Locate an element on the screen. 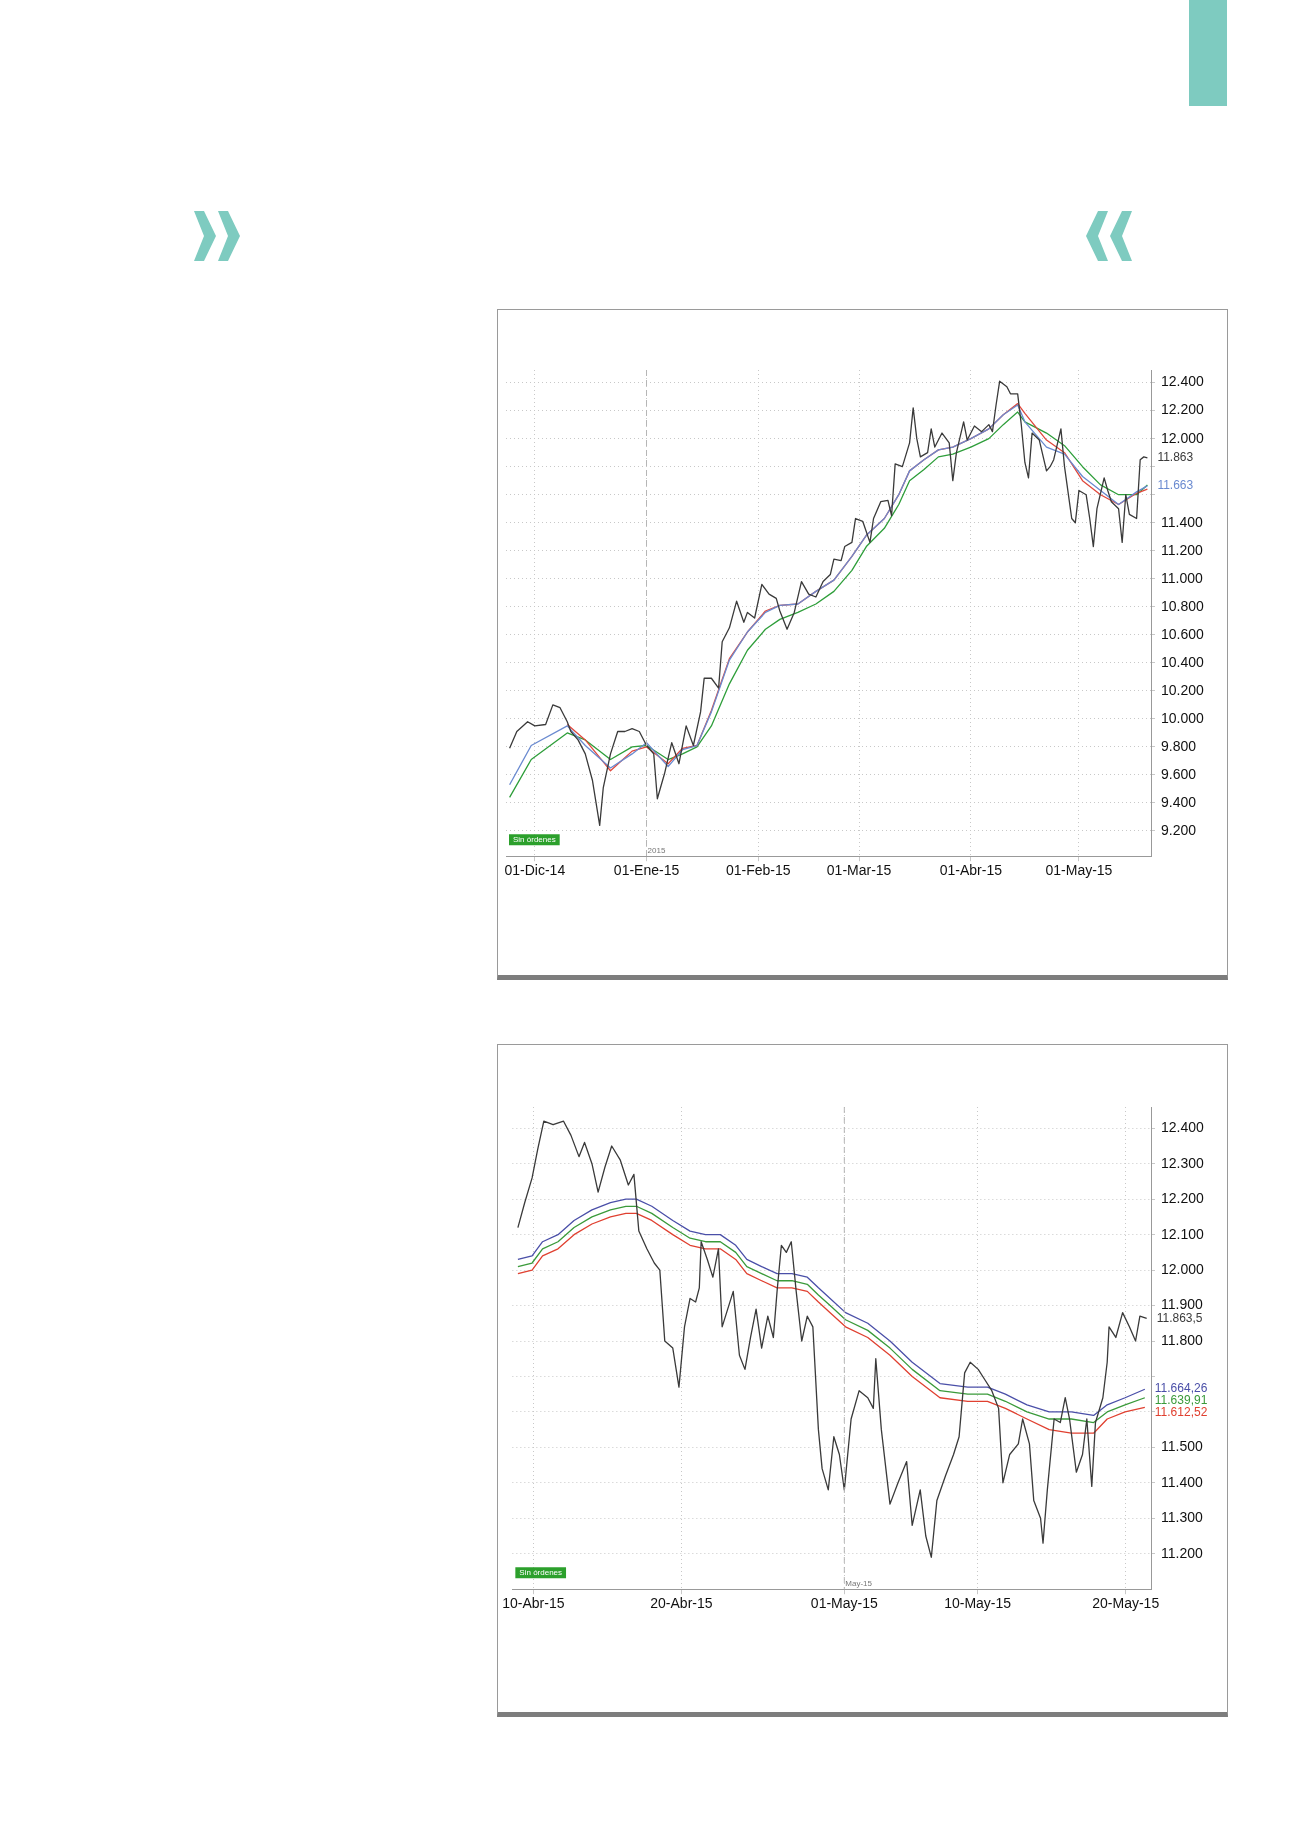 The height and width of the screenshot is (1841, 1300). y-tick-label: 9.800 is located at coordinates (1179, 745).